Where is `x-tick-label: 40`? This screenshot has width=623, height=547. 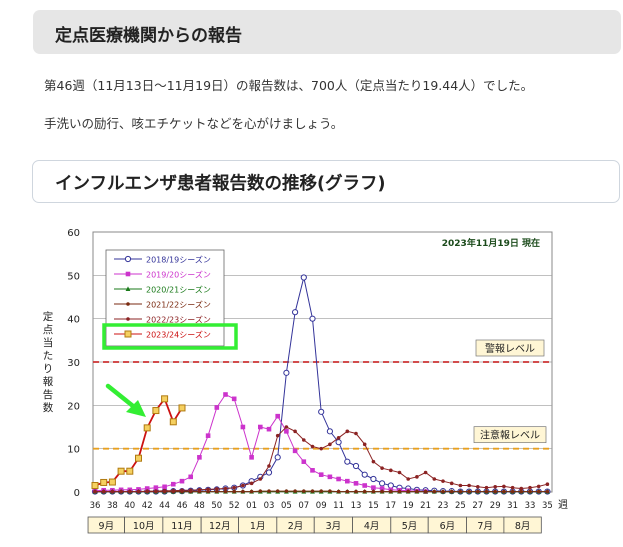
x-tick-label: 40 is located at coordinates (129, 506).